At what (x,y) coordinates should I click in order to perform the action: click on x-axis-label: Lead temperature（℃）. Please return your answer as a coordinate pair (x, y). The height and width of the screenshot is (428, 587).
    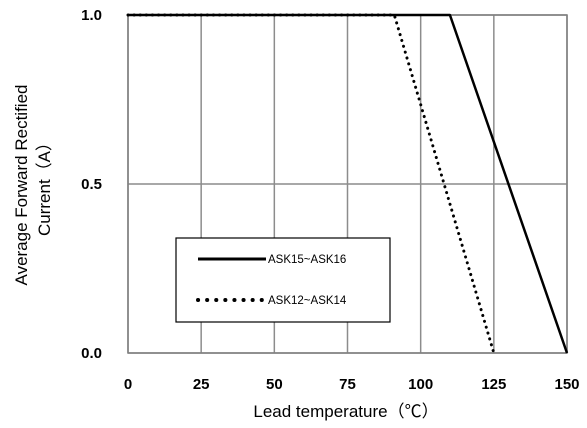
    Looking at the image, I should click on (345, 411).